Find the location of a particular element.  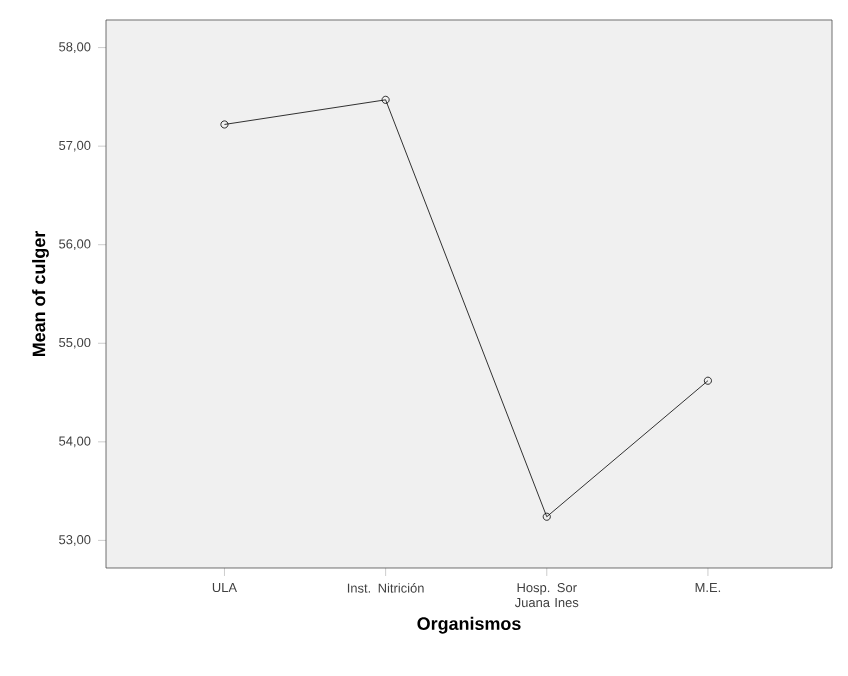

y-axis-title: Mean of culger is located at coordinates (40, 293).